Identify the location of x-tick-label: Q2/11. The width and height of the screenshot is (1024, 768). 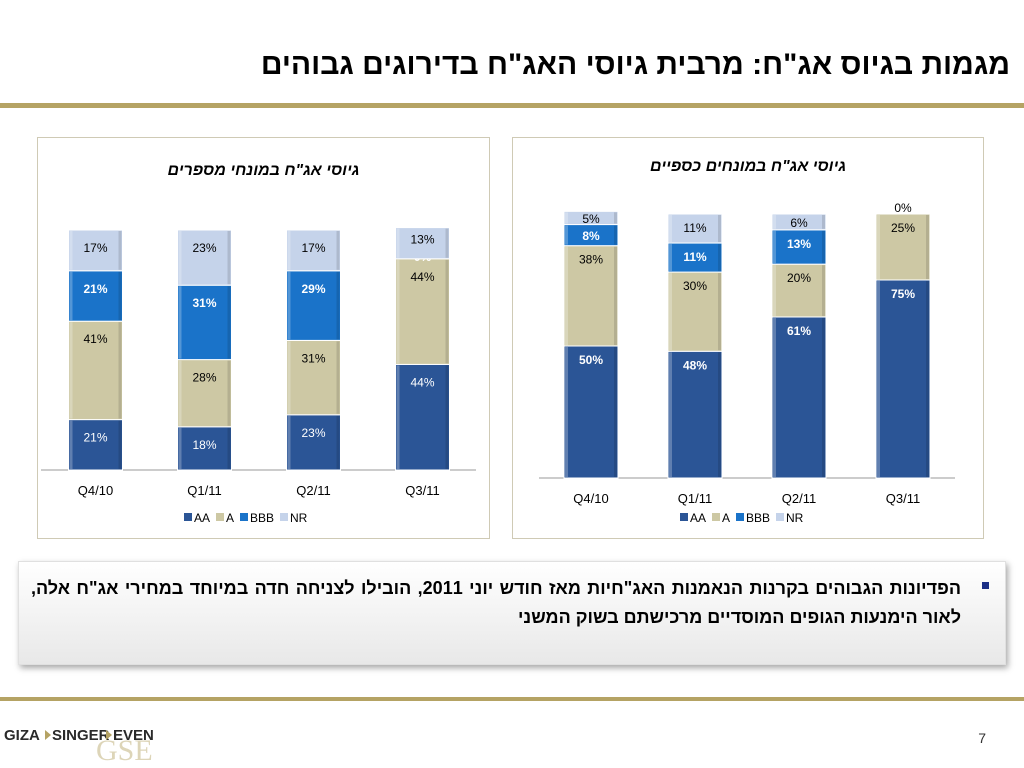
(799, 498).